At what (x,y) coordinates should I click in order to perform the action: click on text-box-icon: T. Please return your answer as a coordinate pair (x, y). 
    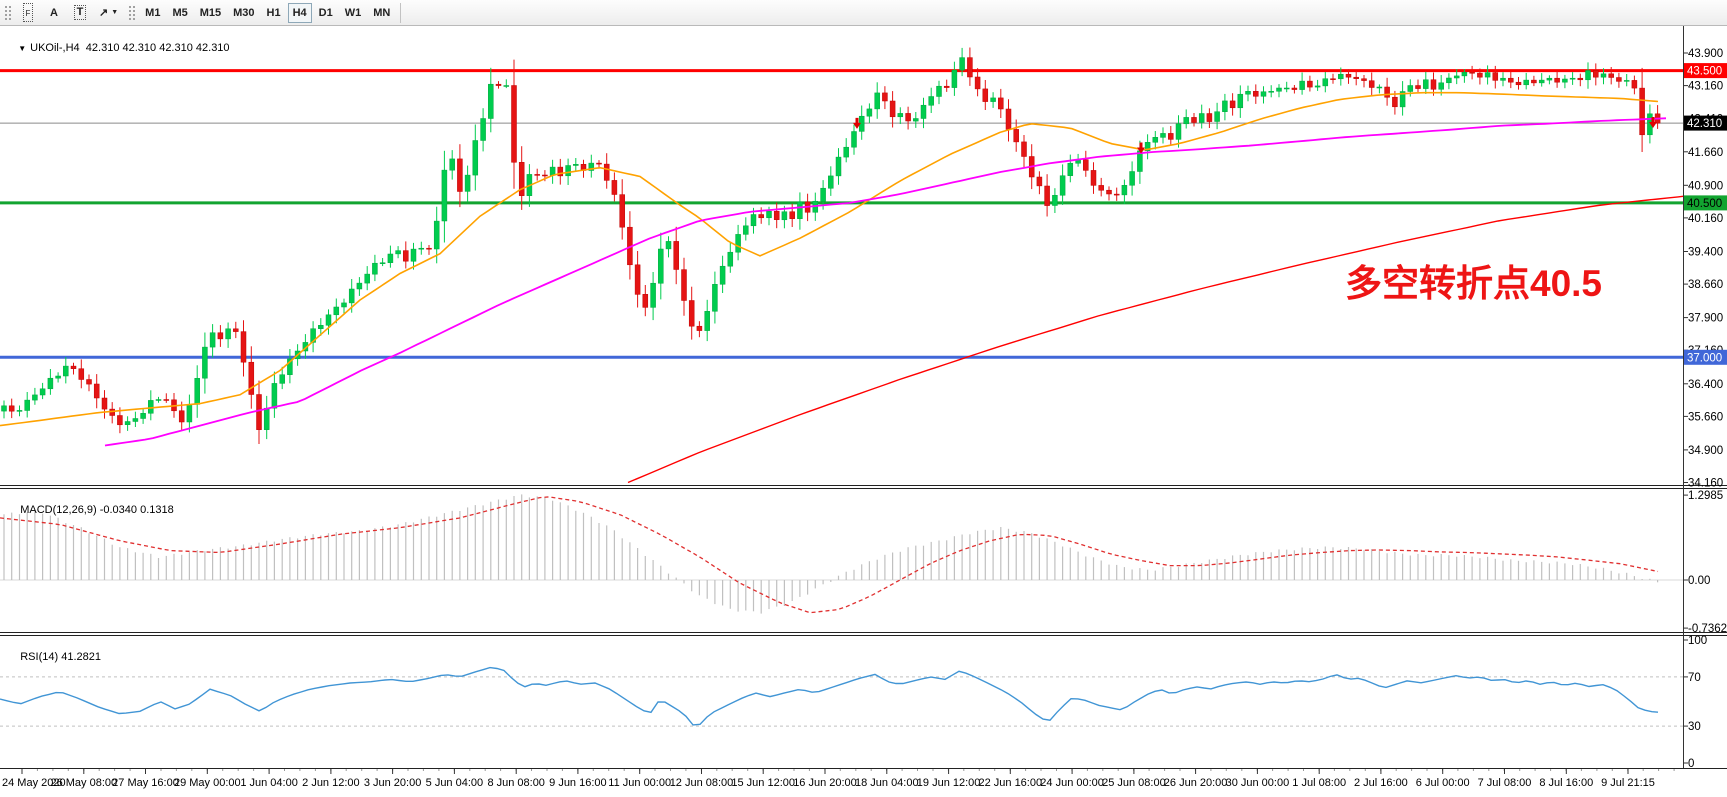
    Looking at the image, I should click on (80, 13).